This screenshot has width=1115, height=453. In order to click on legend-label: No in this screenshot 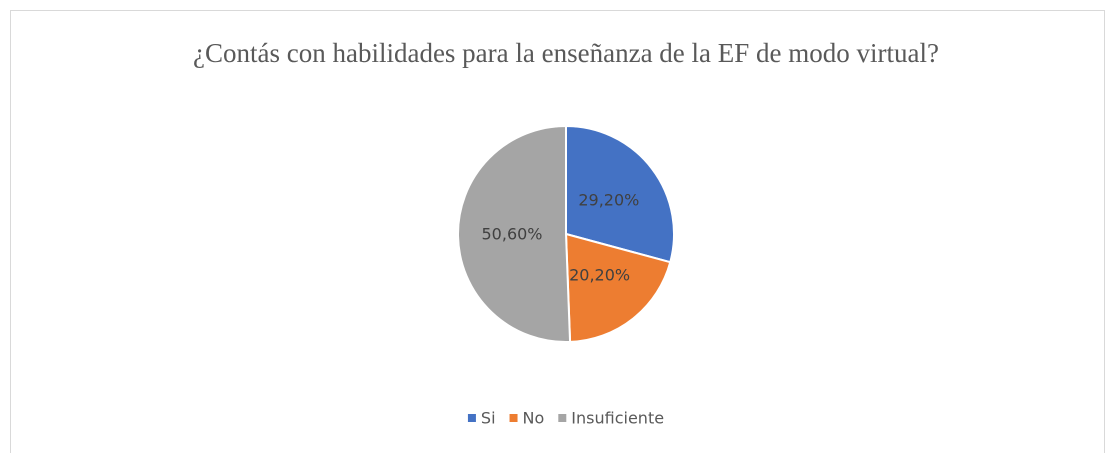, I will do `click(534, 418)`.